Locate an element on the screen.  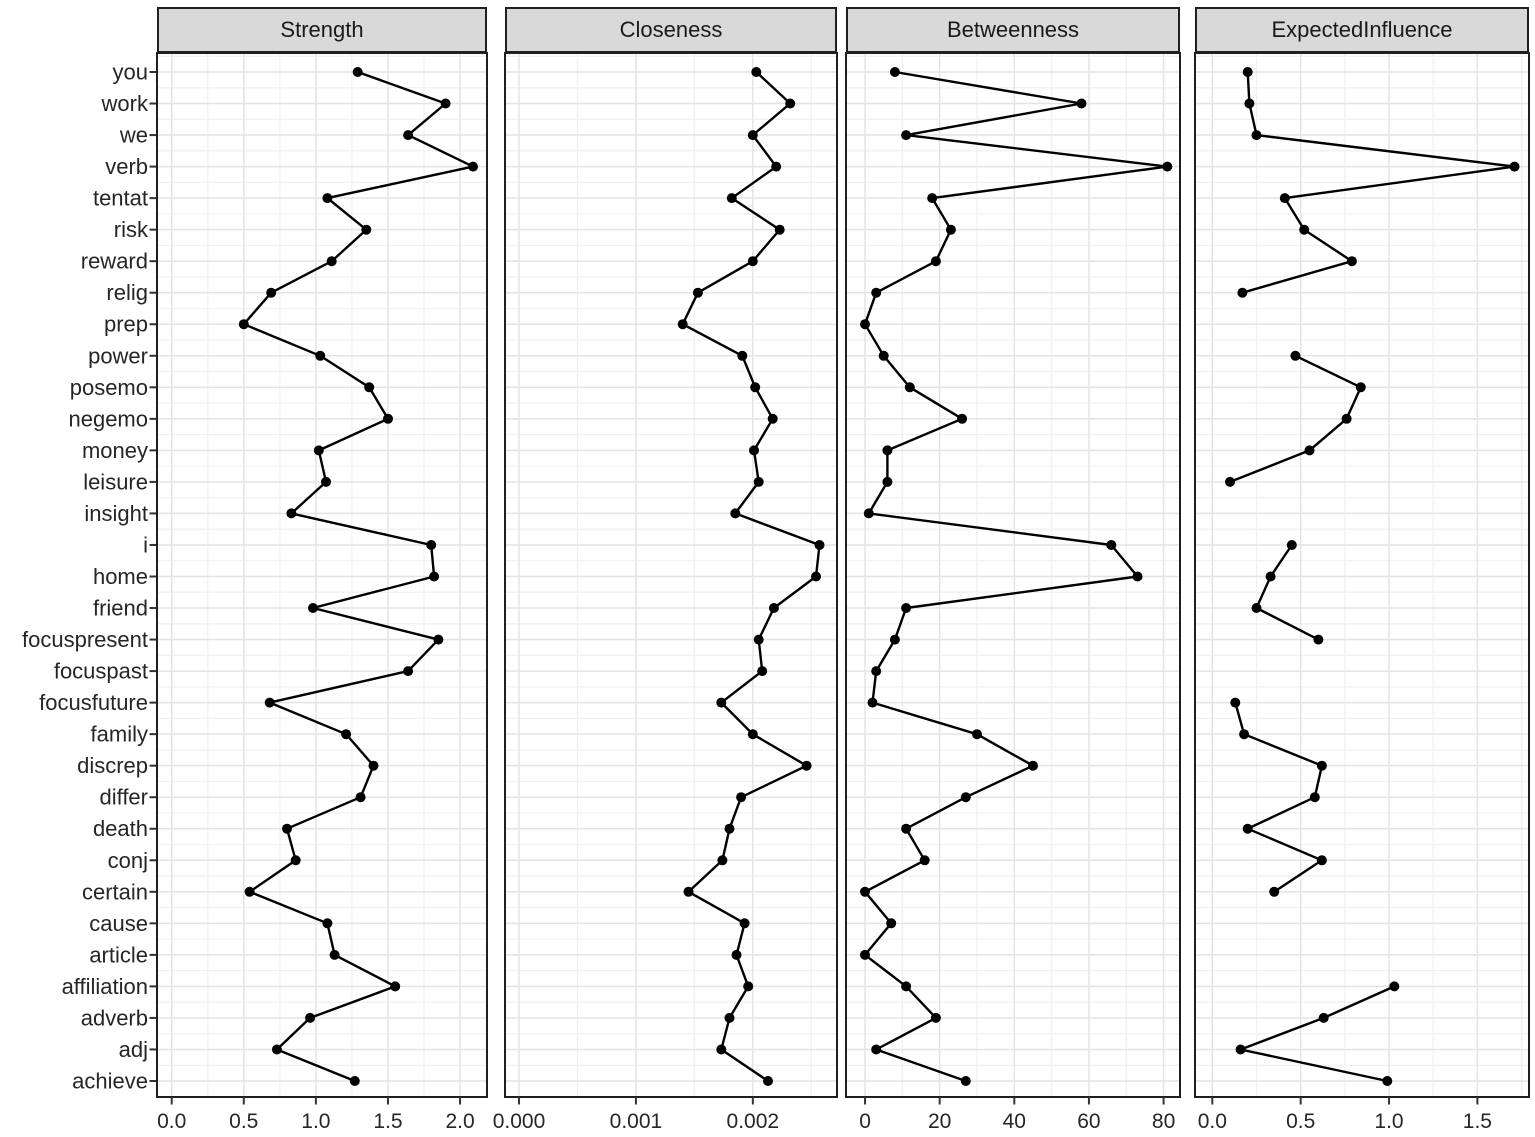
facet-strip-betweenness: Betweenness is located at coordinates (1013, 30).